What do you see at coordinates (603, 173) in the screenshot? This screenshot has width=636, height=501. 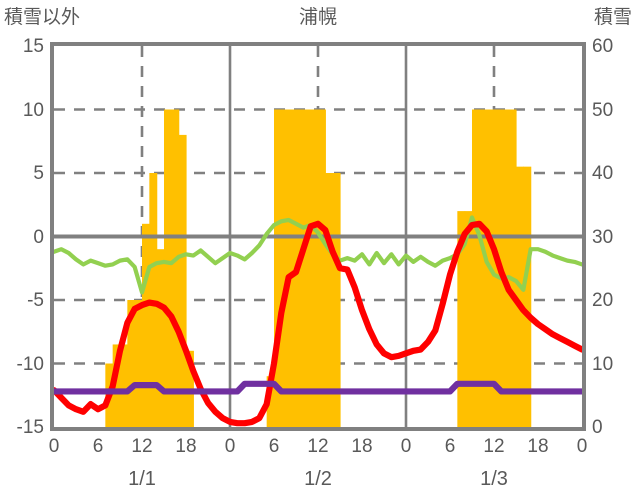 I see `y-tick-right: 40` at bounding box center [603, 173].